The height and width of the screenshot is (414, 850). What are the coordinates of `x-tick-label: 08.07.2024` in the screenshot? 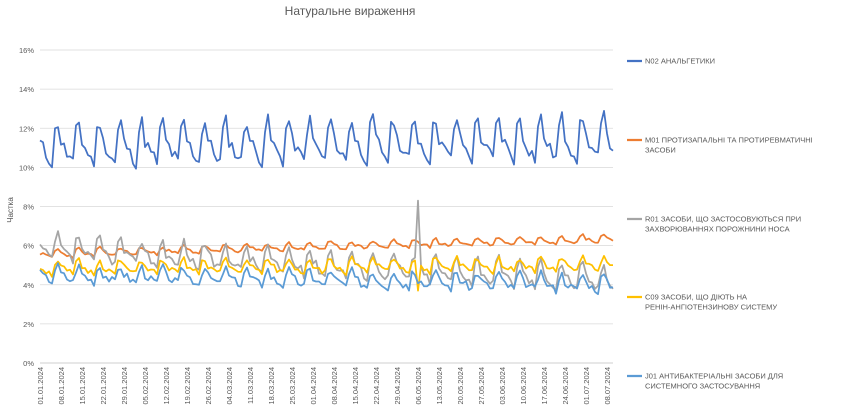 It's located at (607, 386).